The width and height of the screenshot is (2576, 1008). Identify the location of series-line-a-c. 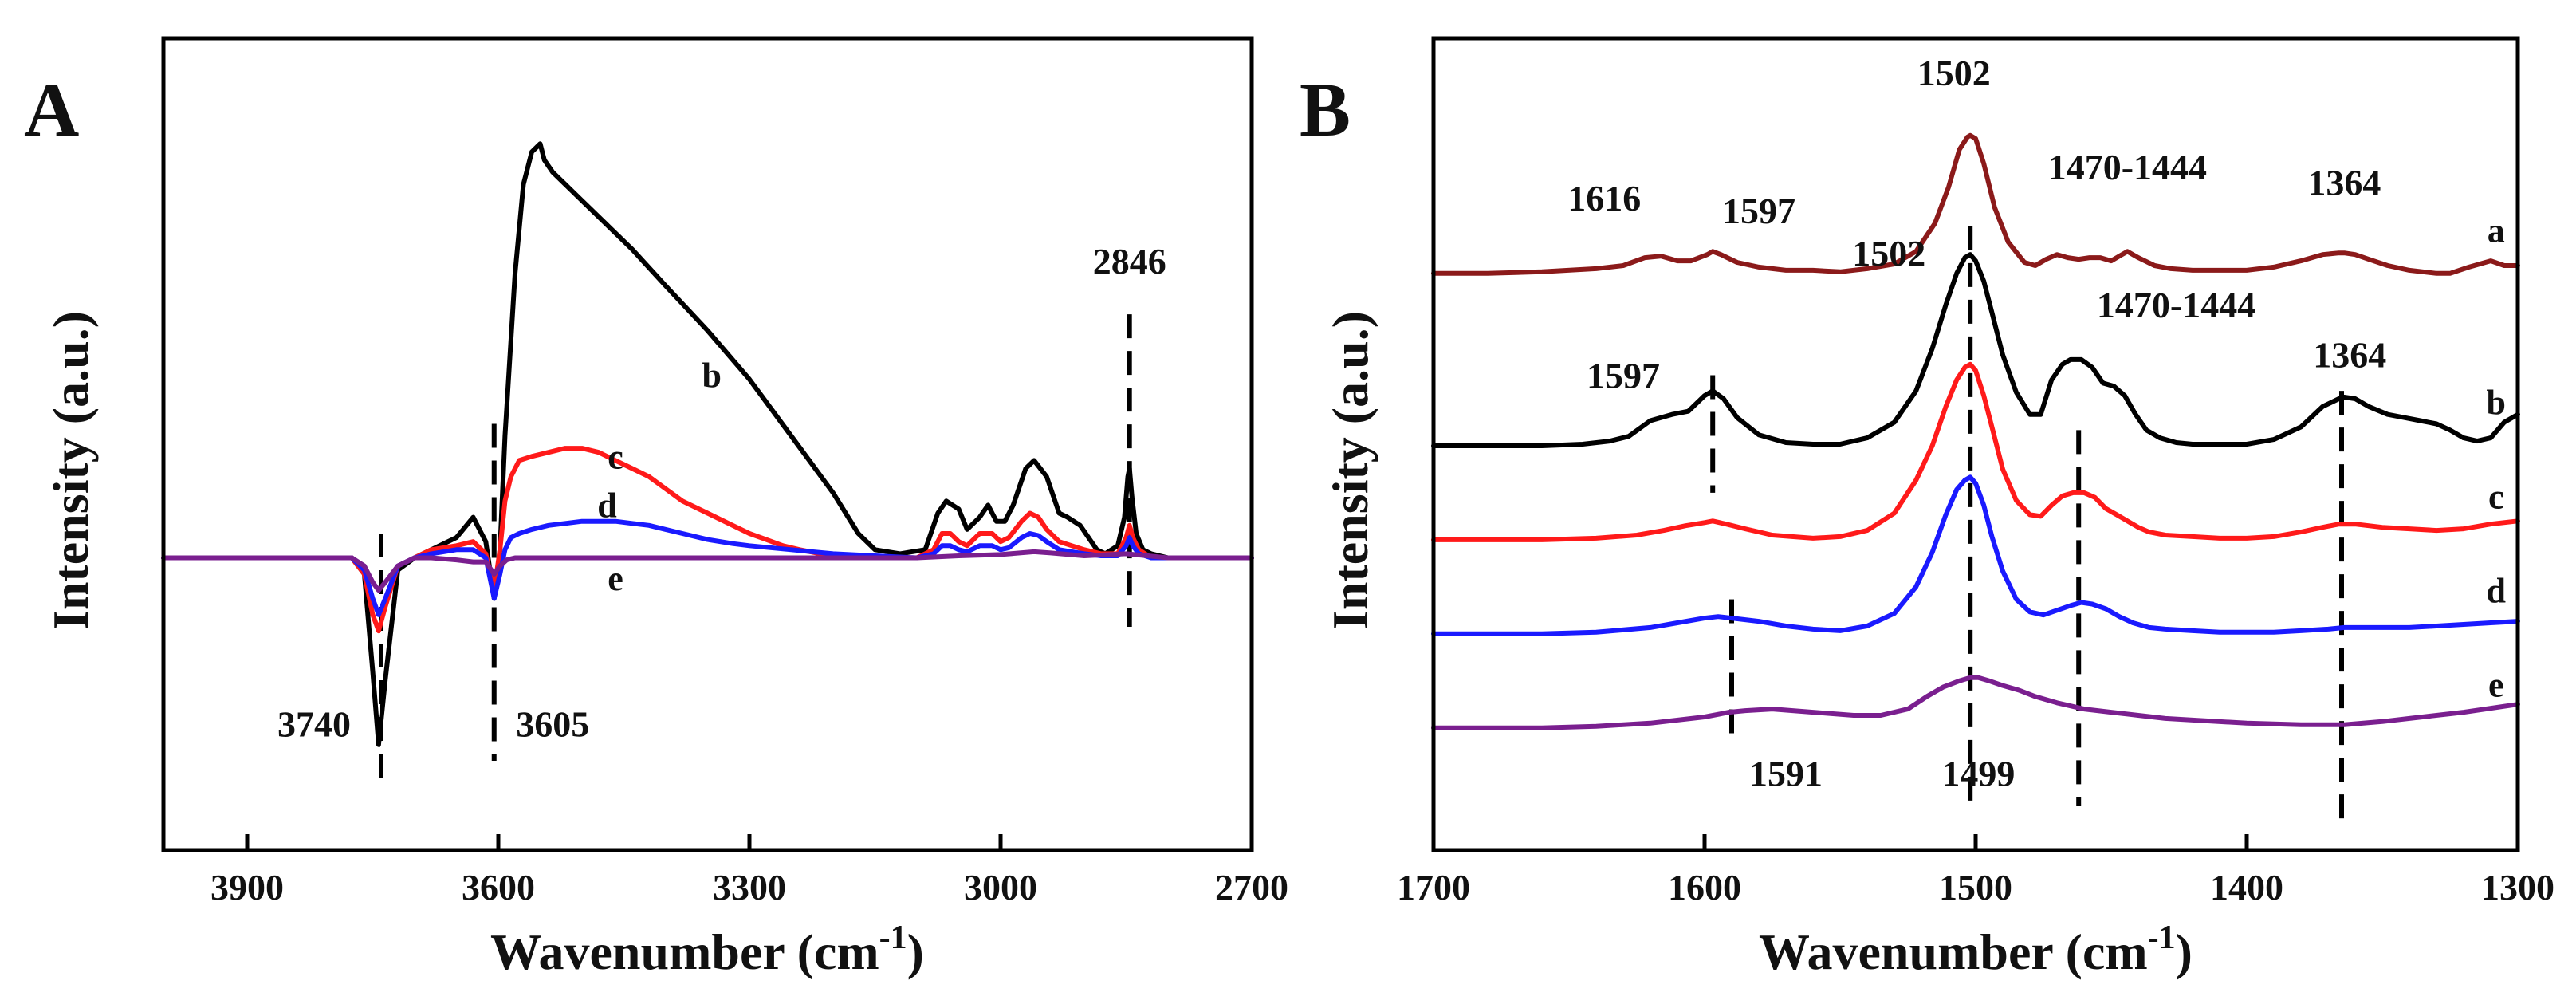
(708, 540).